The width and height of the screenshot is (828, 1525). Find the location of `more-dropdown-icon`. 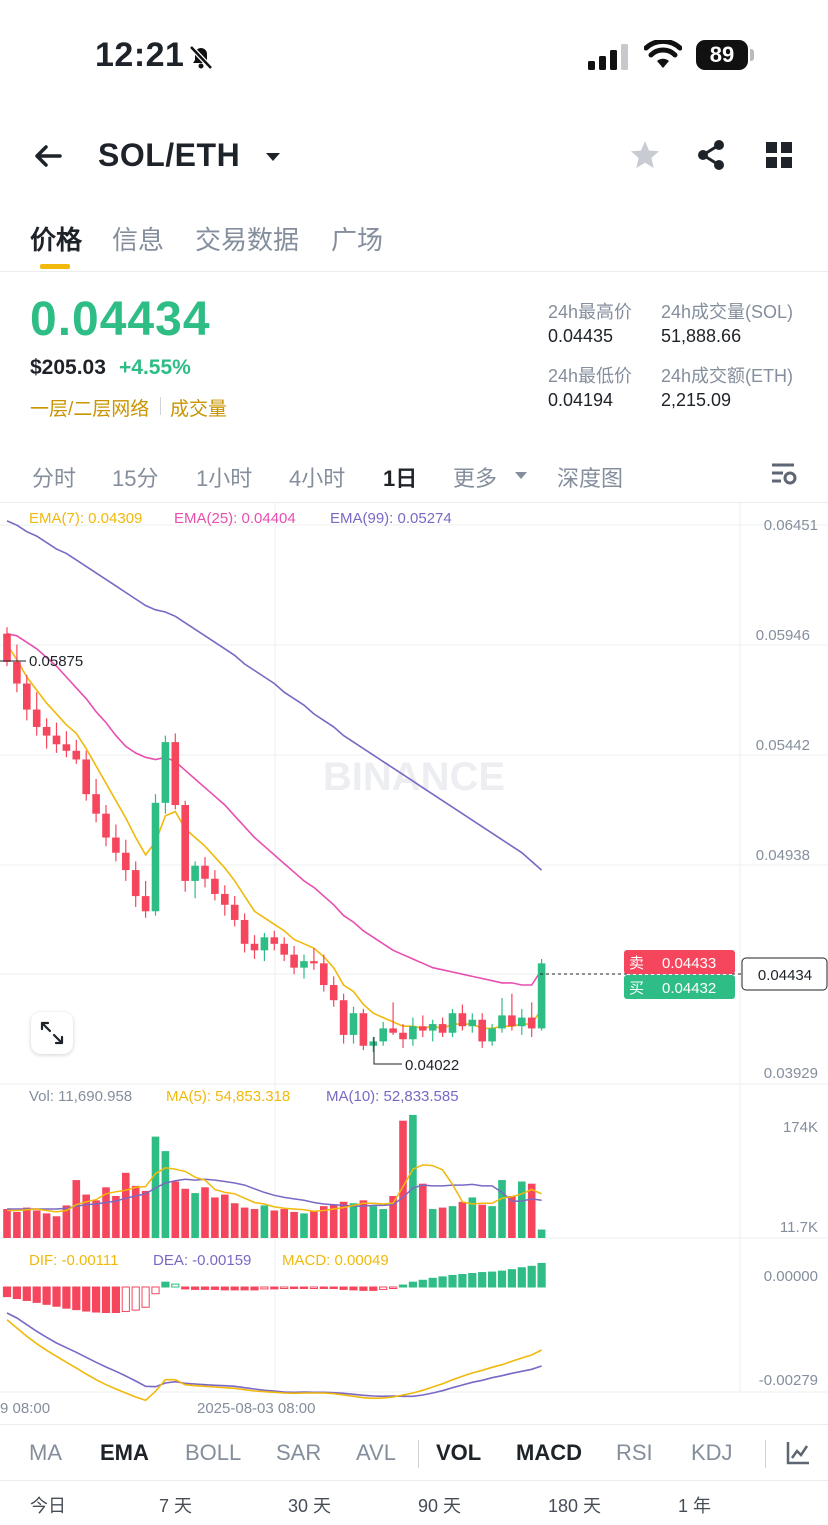

more-dropdown-icon is located at coordinates (521, 477).